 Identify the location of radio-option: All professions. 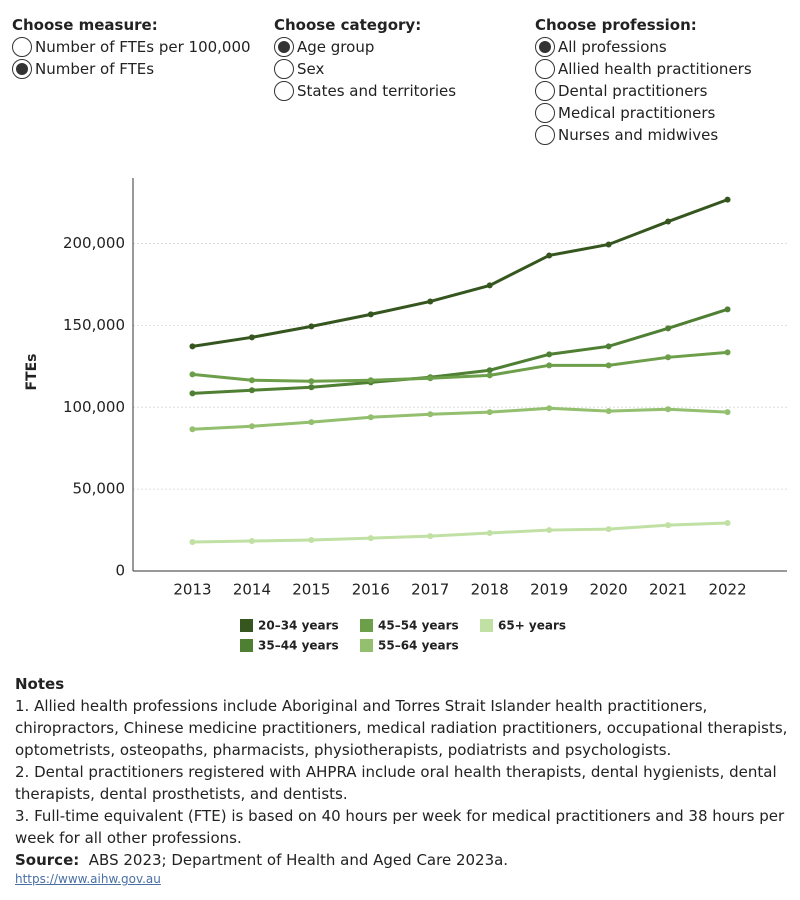
(643, 47).